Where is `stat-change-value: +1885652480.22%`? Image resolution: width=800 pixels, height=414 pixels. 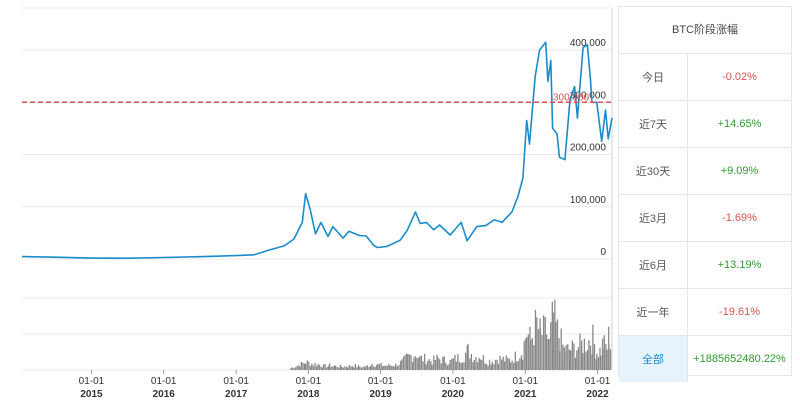
stat-change-value: +1885652480.22% is located at coordinates (739, 359).